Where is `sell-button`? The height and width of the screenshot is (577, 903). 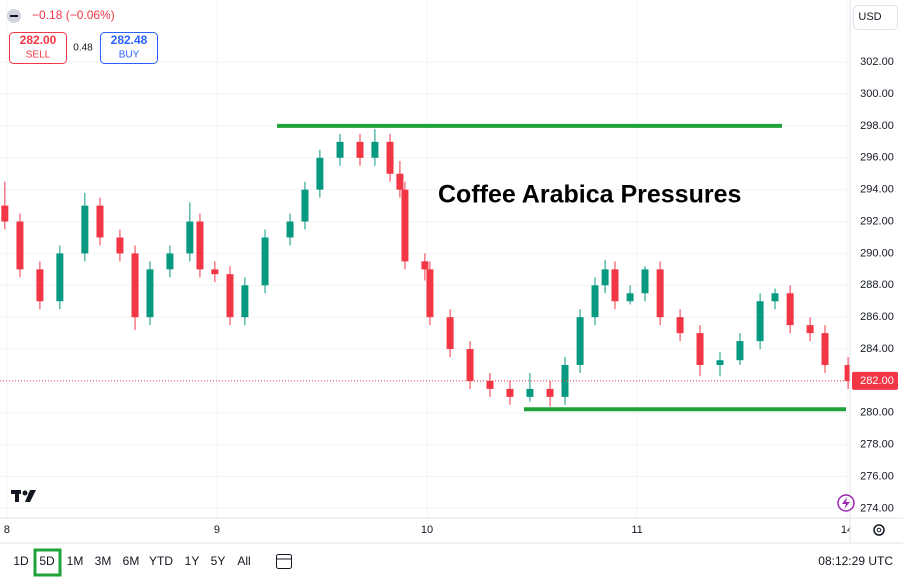
sell-button is located at coordinates (38, 48).